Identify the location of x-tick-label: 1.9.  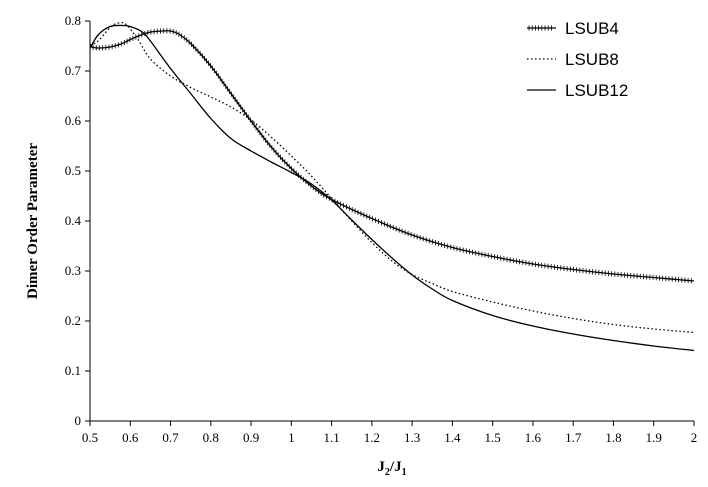
(654, 437).